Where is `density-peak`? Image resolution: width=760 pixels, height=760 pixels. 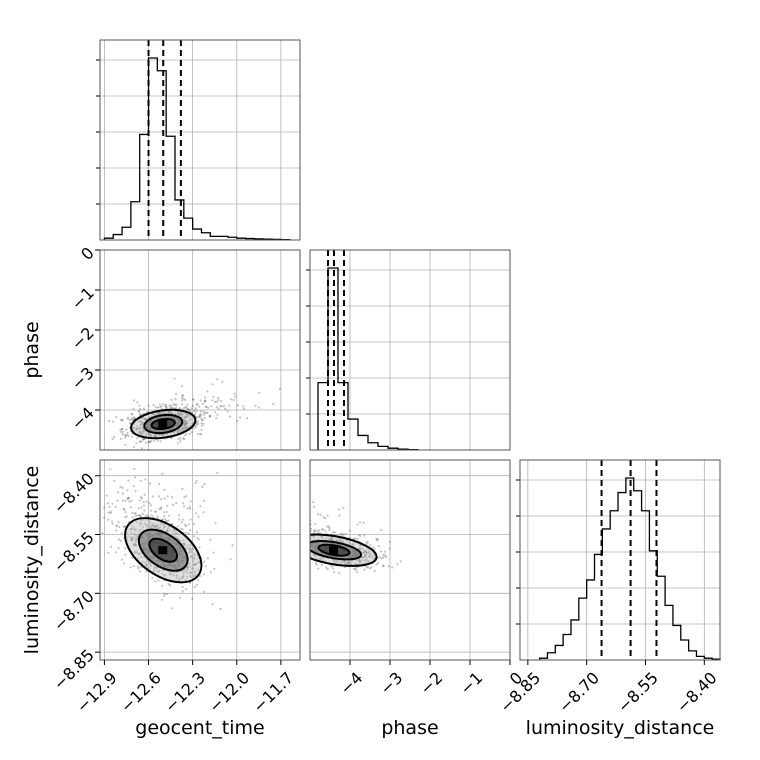
density-peak is located at coordinates (333, 550).